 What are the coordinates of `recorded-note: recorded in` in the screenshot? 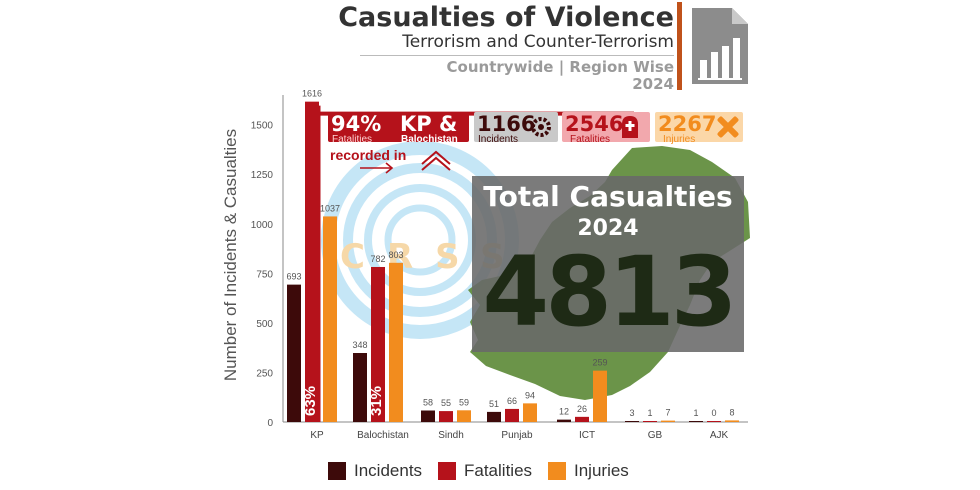 It's located at (368, 155).